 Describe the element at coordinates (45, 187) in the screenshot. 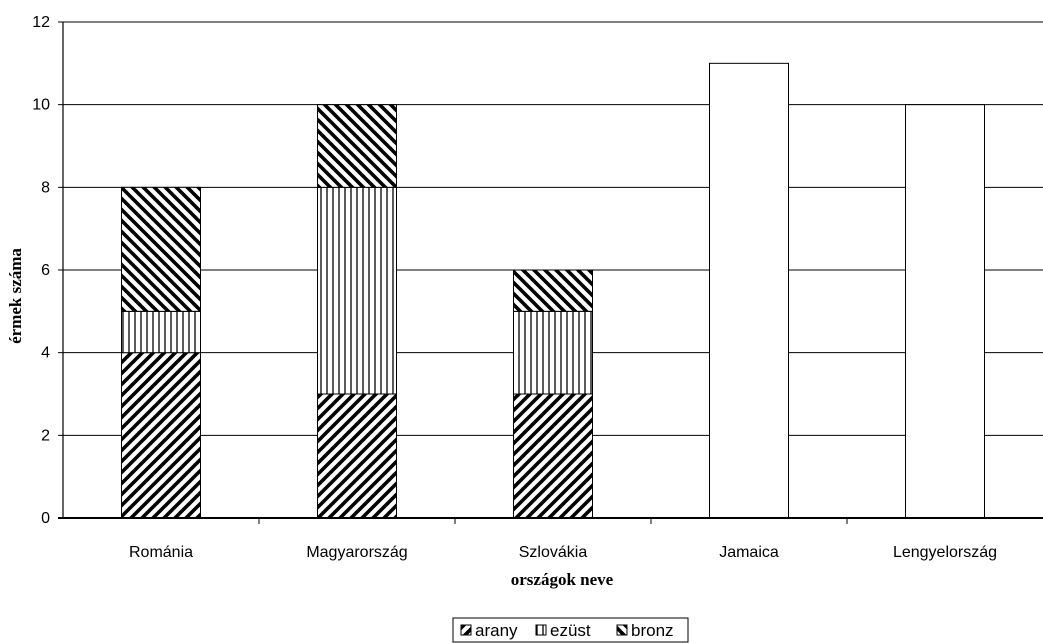

I see `y-tick-label-8: 8` at that location.